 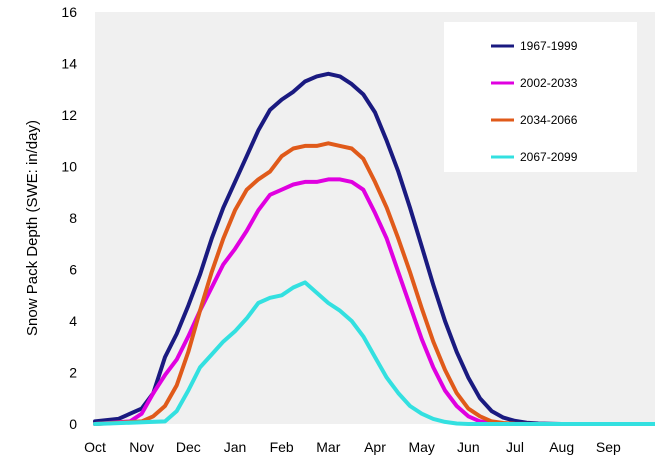 What do you see at coordinates (468, 447) in the screenshot?
I see `x-tick-label: Jun` at bounding box center [468, 447].